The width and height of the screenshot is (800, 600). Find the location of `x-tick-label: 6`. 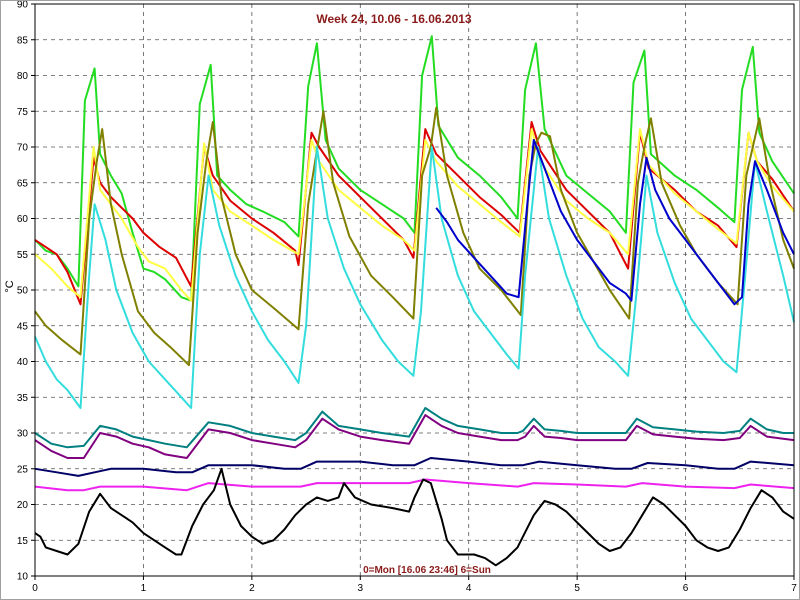

x-tick-label: 6 is located at coordinates (686, 588).